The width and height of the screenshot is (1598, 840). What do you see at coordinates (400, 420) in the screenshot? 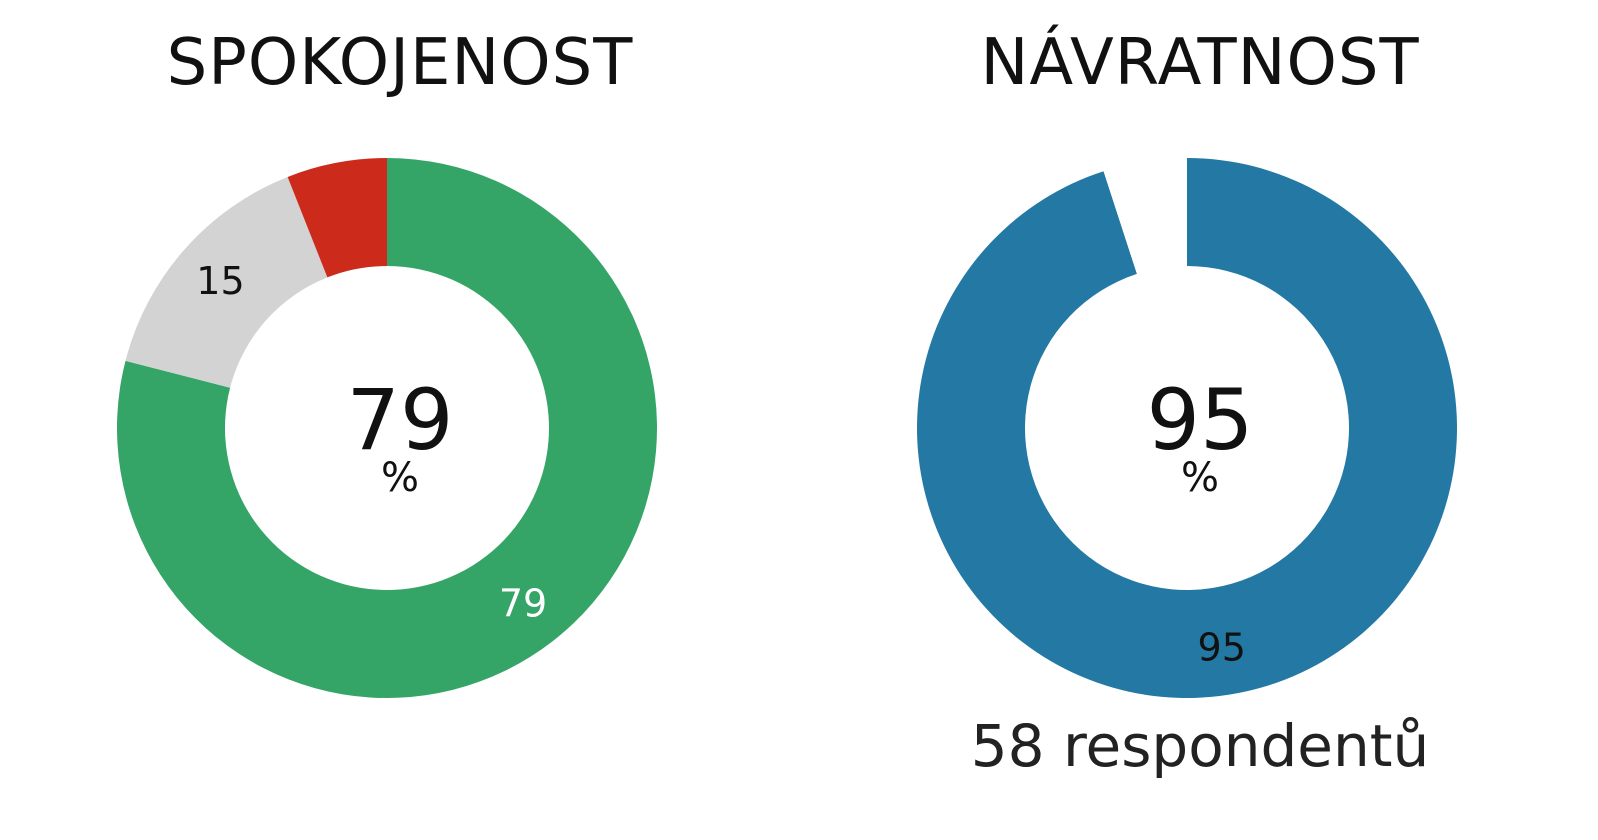
I see `center-value: 79` at bounding box center [400, 420].